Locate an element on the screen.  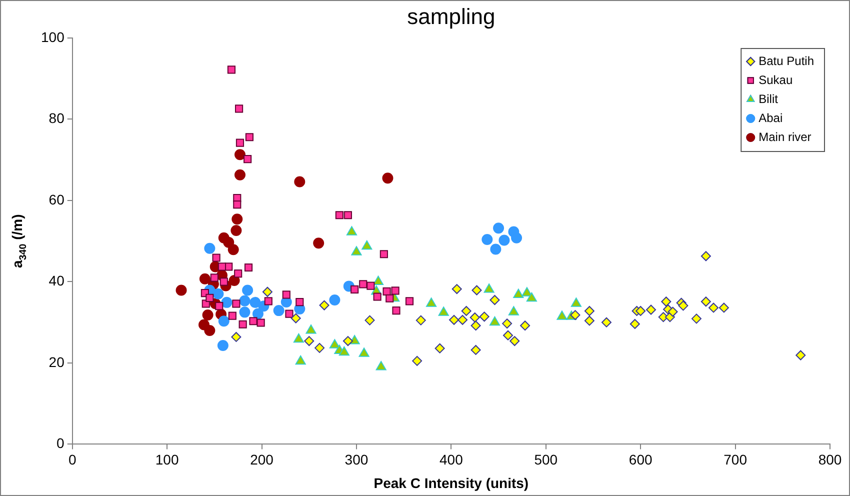
legend-label: Batu Putih is located at coordinates (786, 61).